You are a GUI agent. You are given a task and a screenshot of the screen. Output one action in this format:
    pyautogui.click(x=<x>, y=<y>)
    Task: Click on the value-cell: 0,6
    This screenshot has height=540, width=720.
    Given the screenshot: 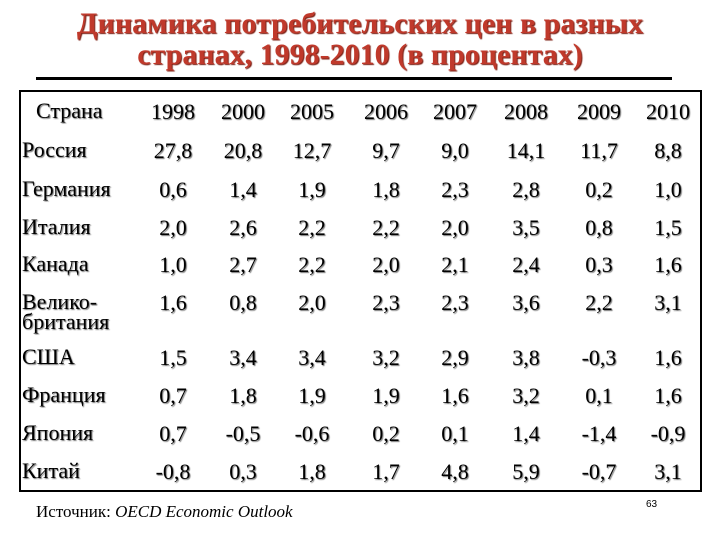 What is the action you would take?
    pyautogui.click(x=173, y=189)
    